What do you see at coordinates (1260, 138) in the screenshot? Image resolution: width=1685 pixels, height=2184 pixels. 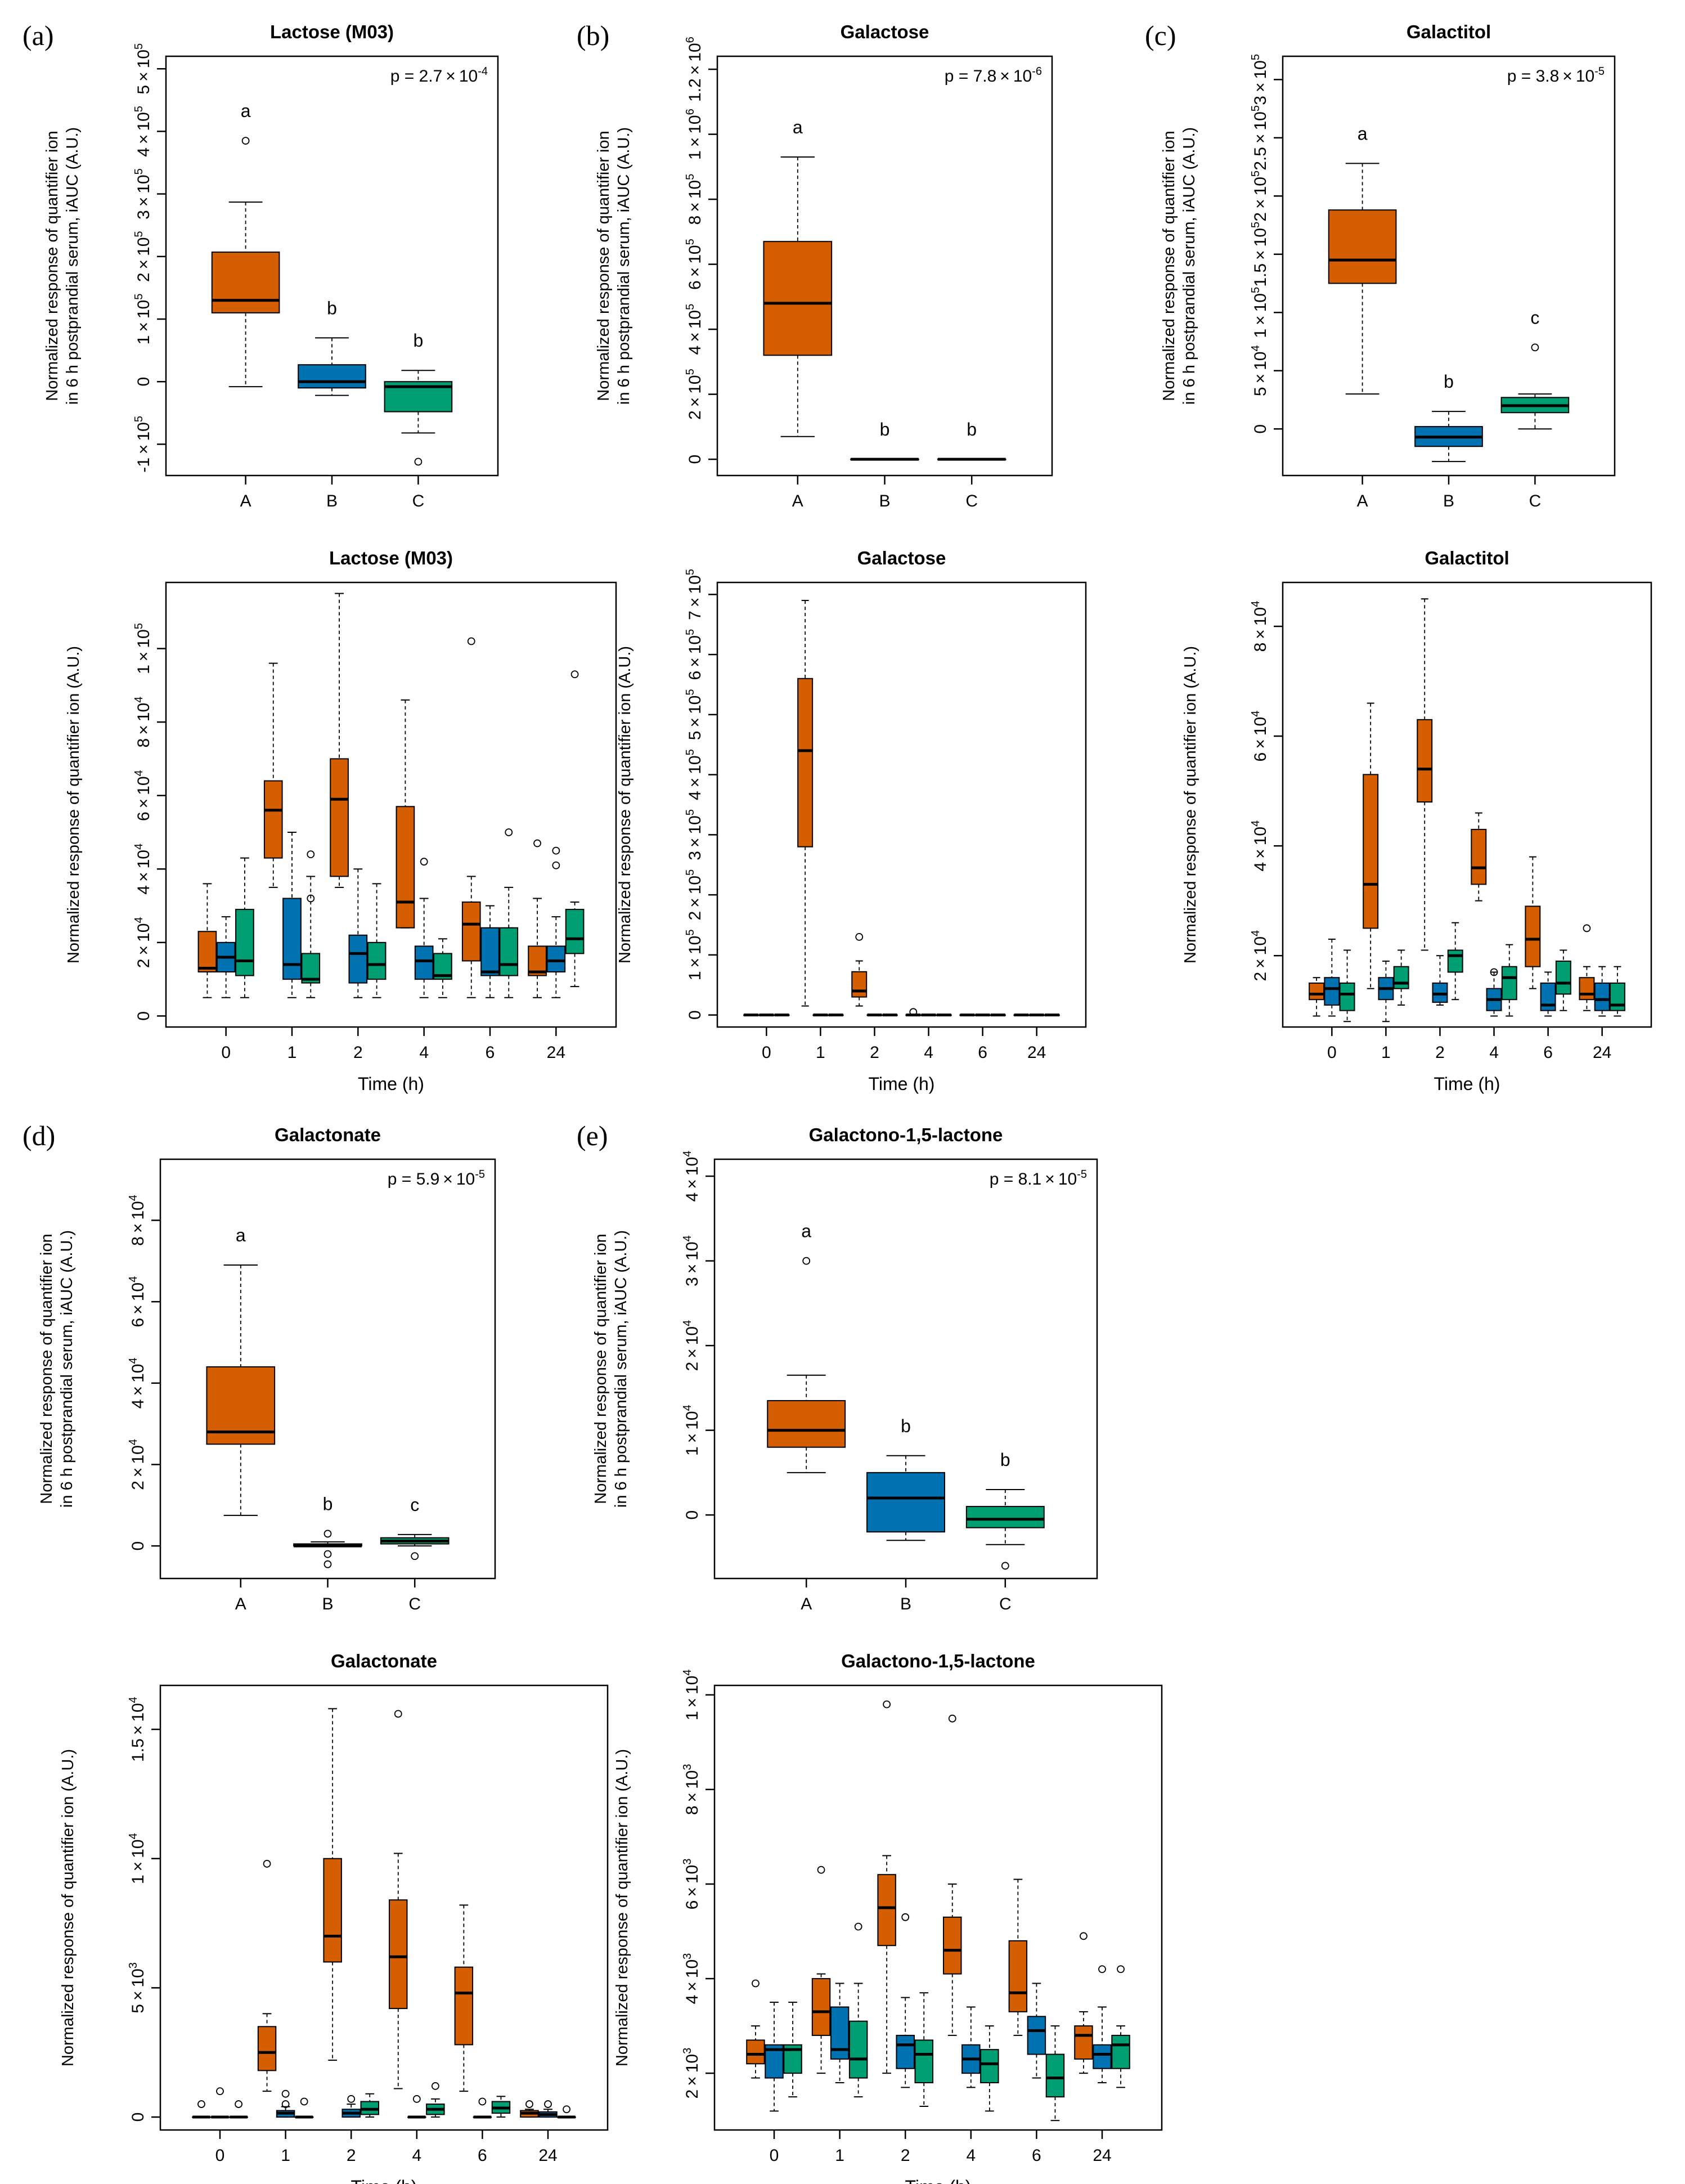 I see `y-tick-label: 2.5 × 105` at bounding box center [1260, 138].